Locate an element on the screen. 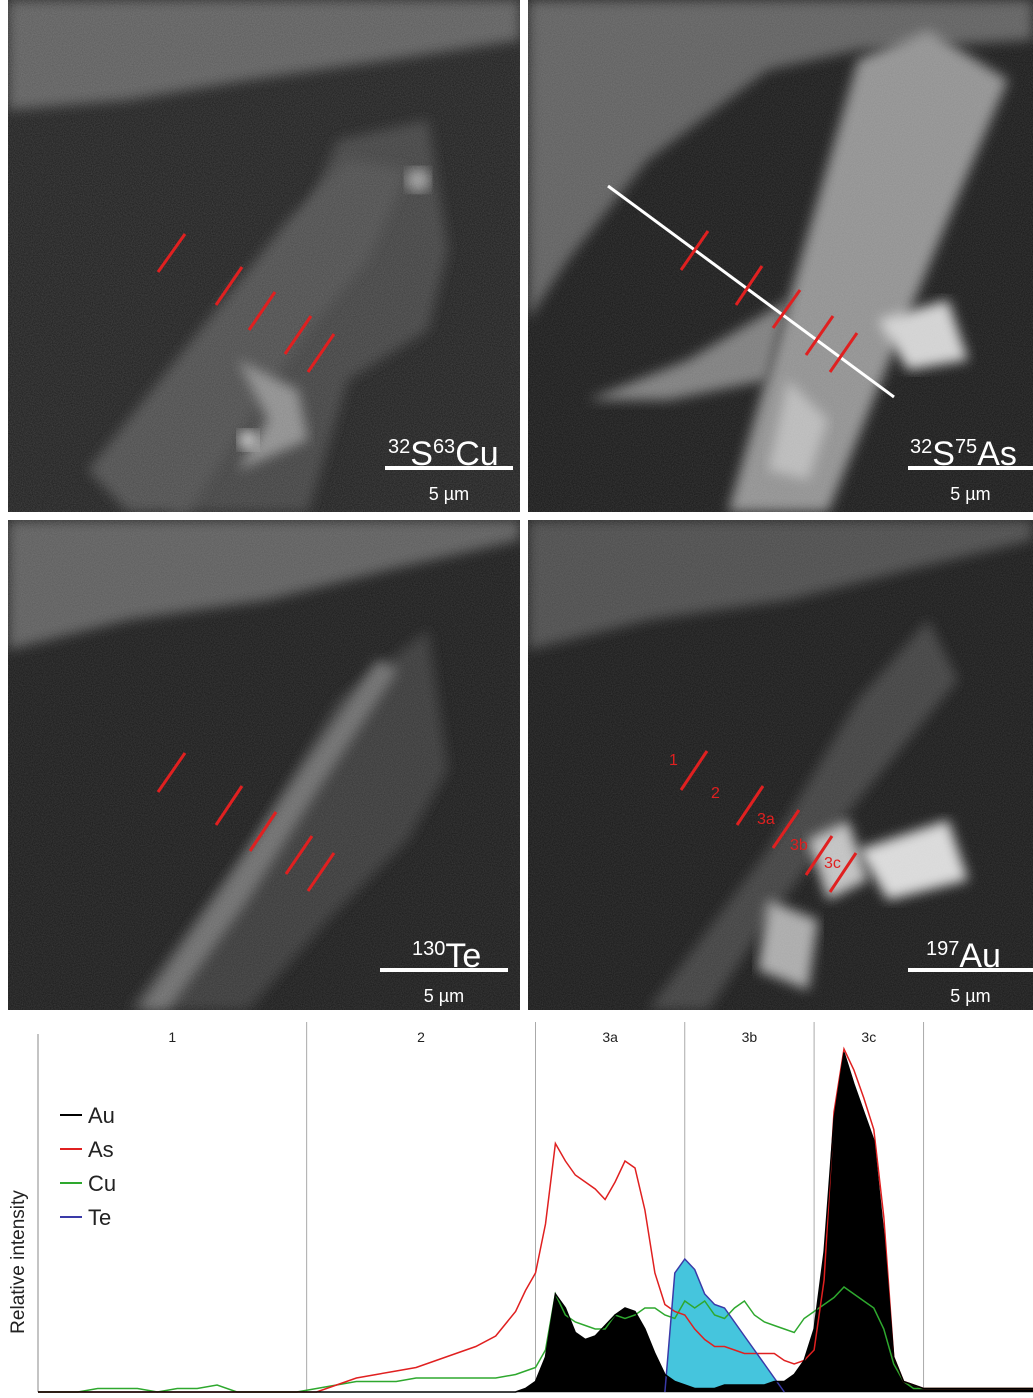 Image resolution: width=1033 pixels, height=1398 pixels. segment-label: 2 is located at coordinates (421, 1037).